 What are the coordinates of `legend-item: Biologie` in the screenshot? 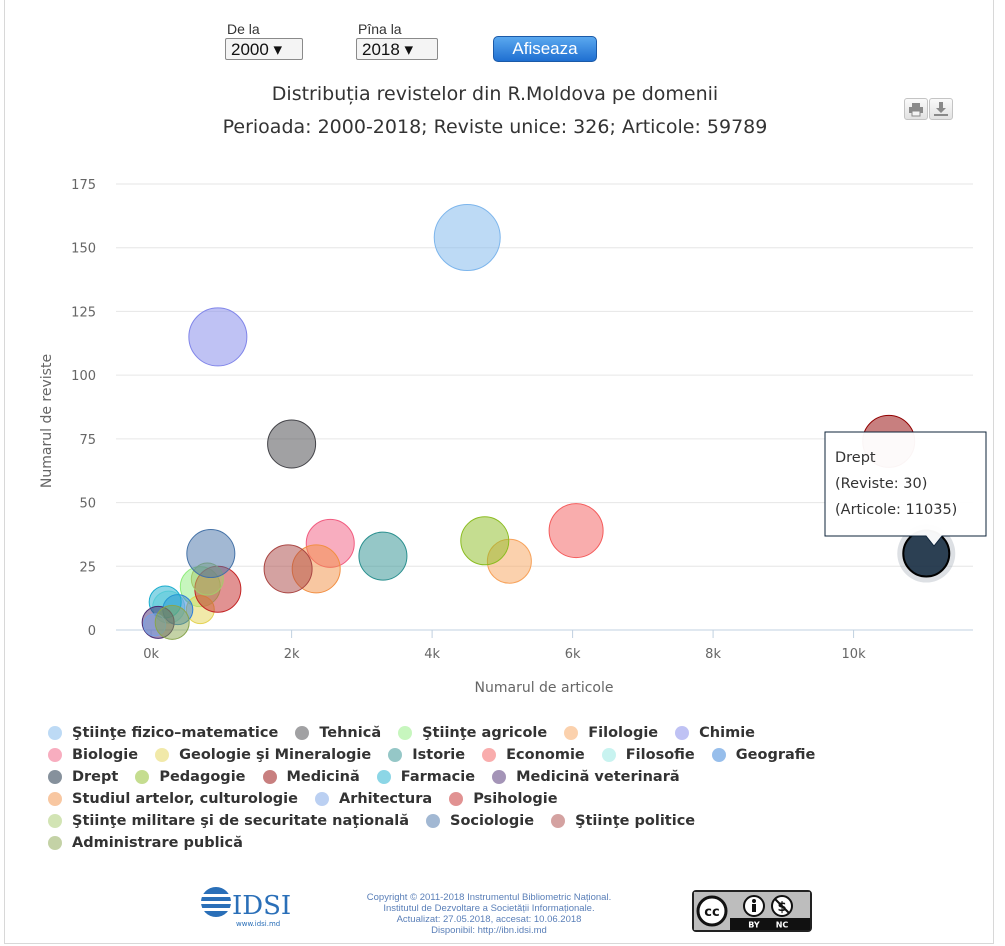 It's located at (93, 755).